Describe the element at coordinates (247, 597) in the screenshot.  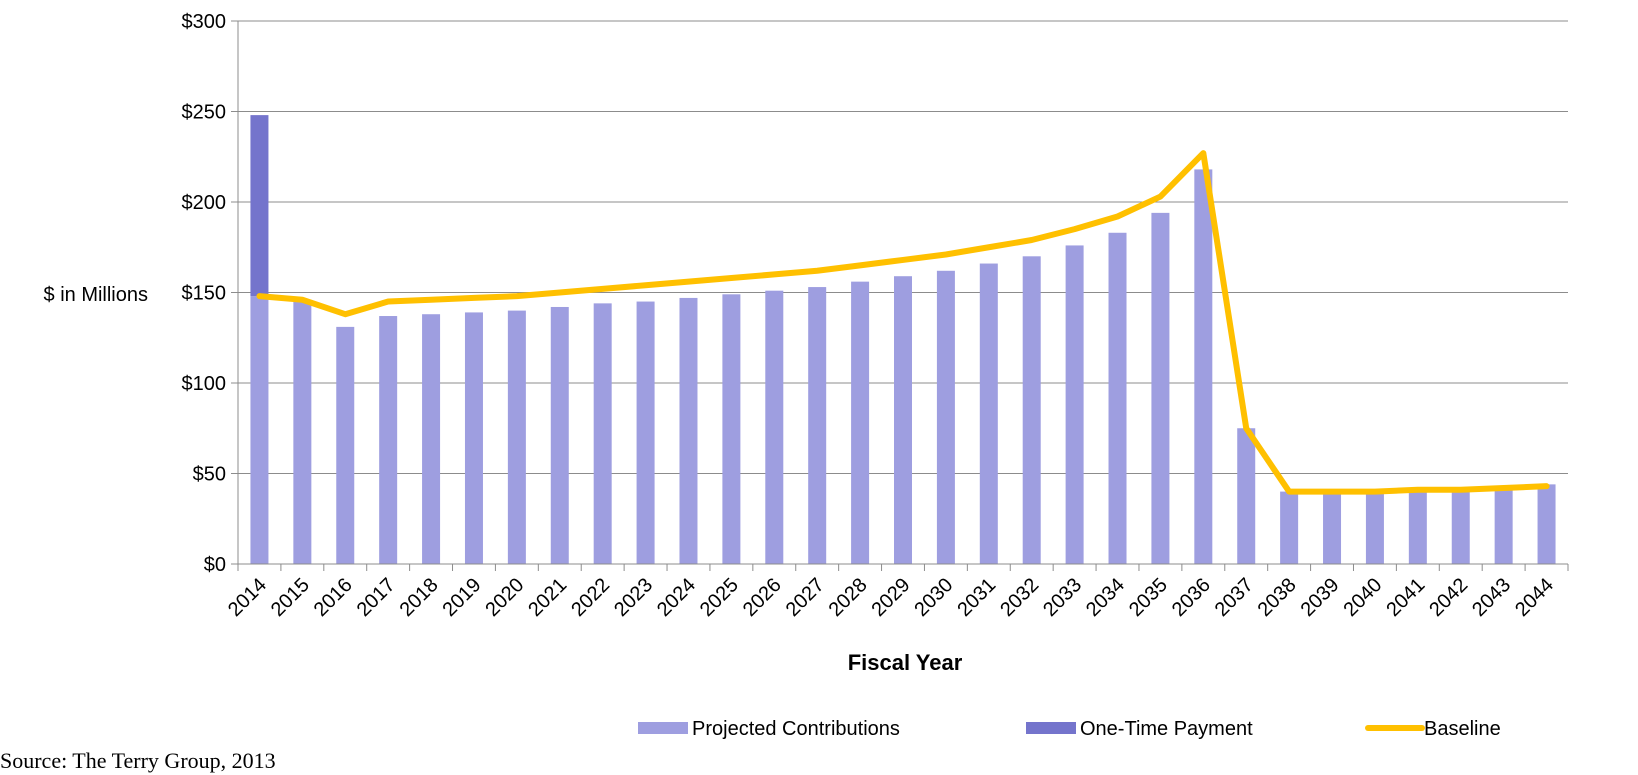
I see `x-tick-label: 2014` at that location.